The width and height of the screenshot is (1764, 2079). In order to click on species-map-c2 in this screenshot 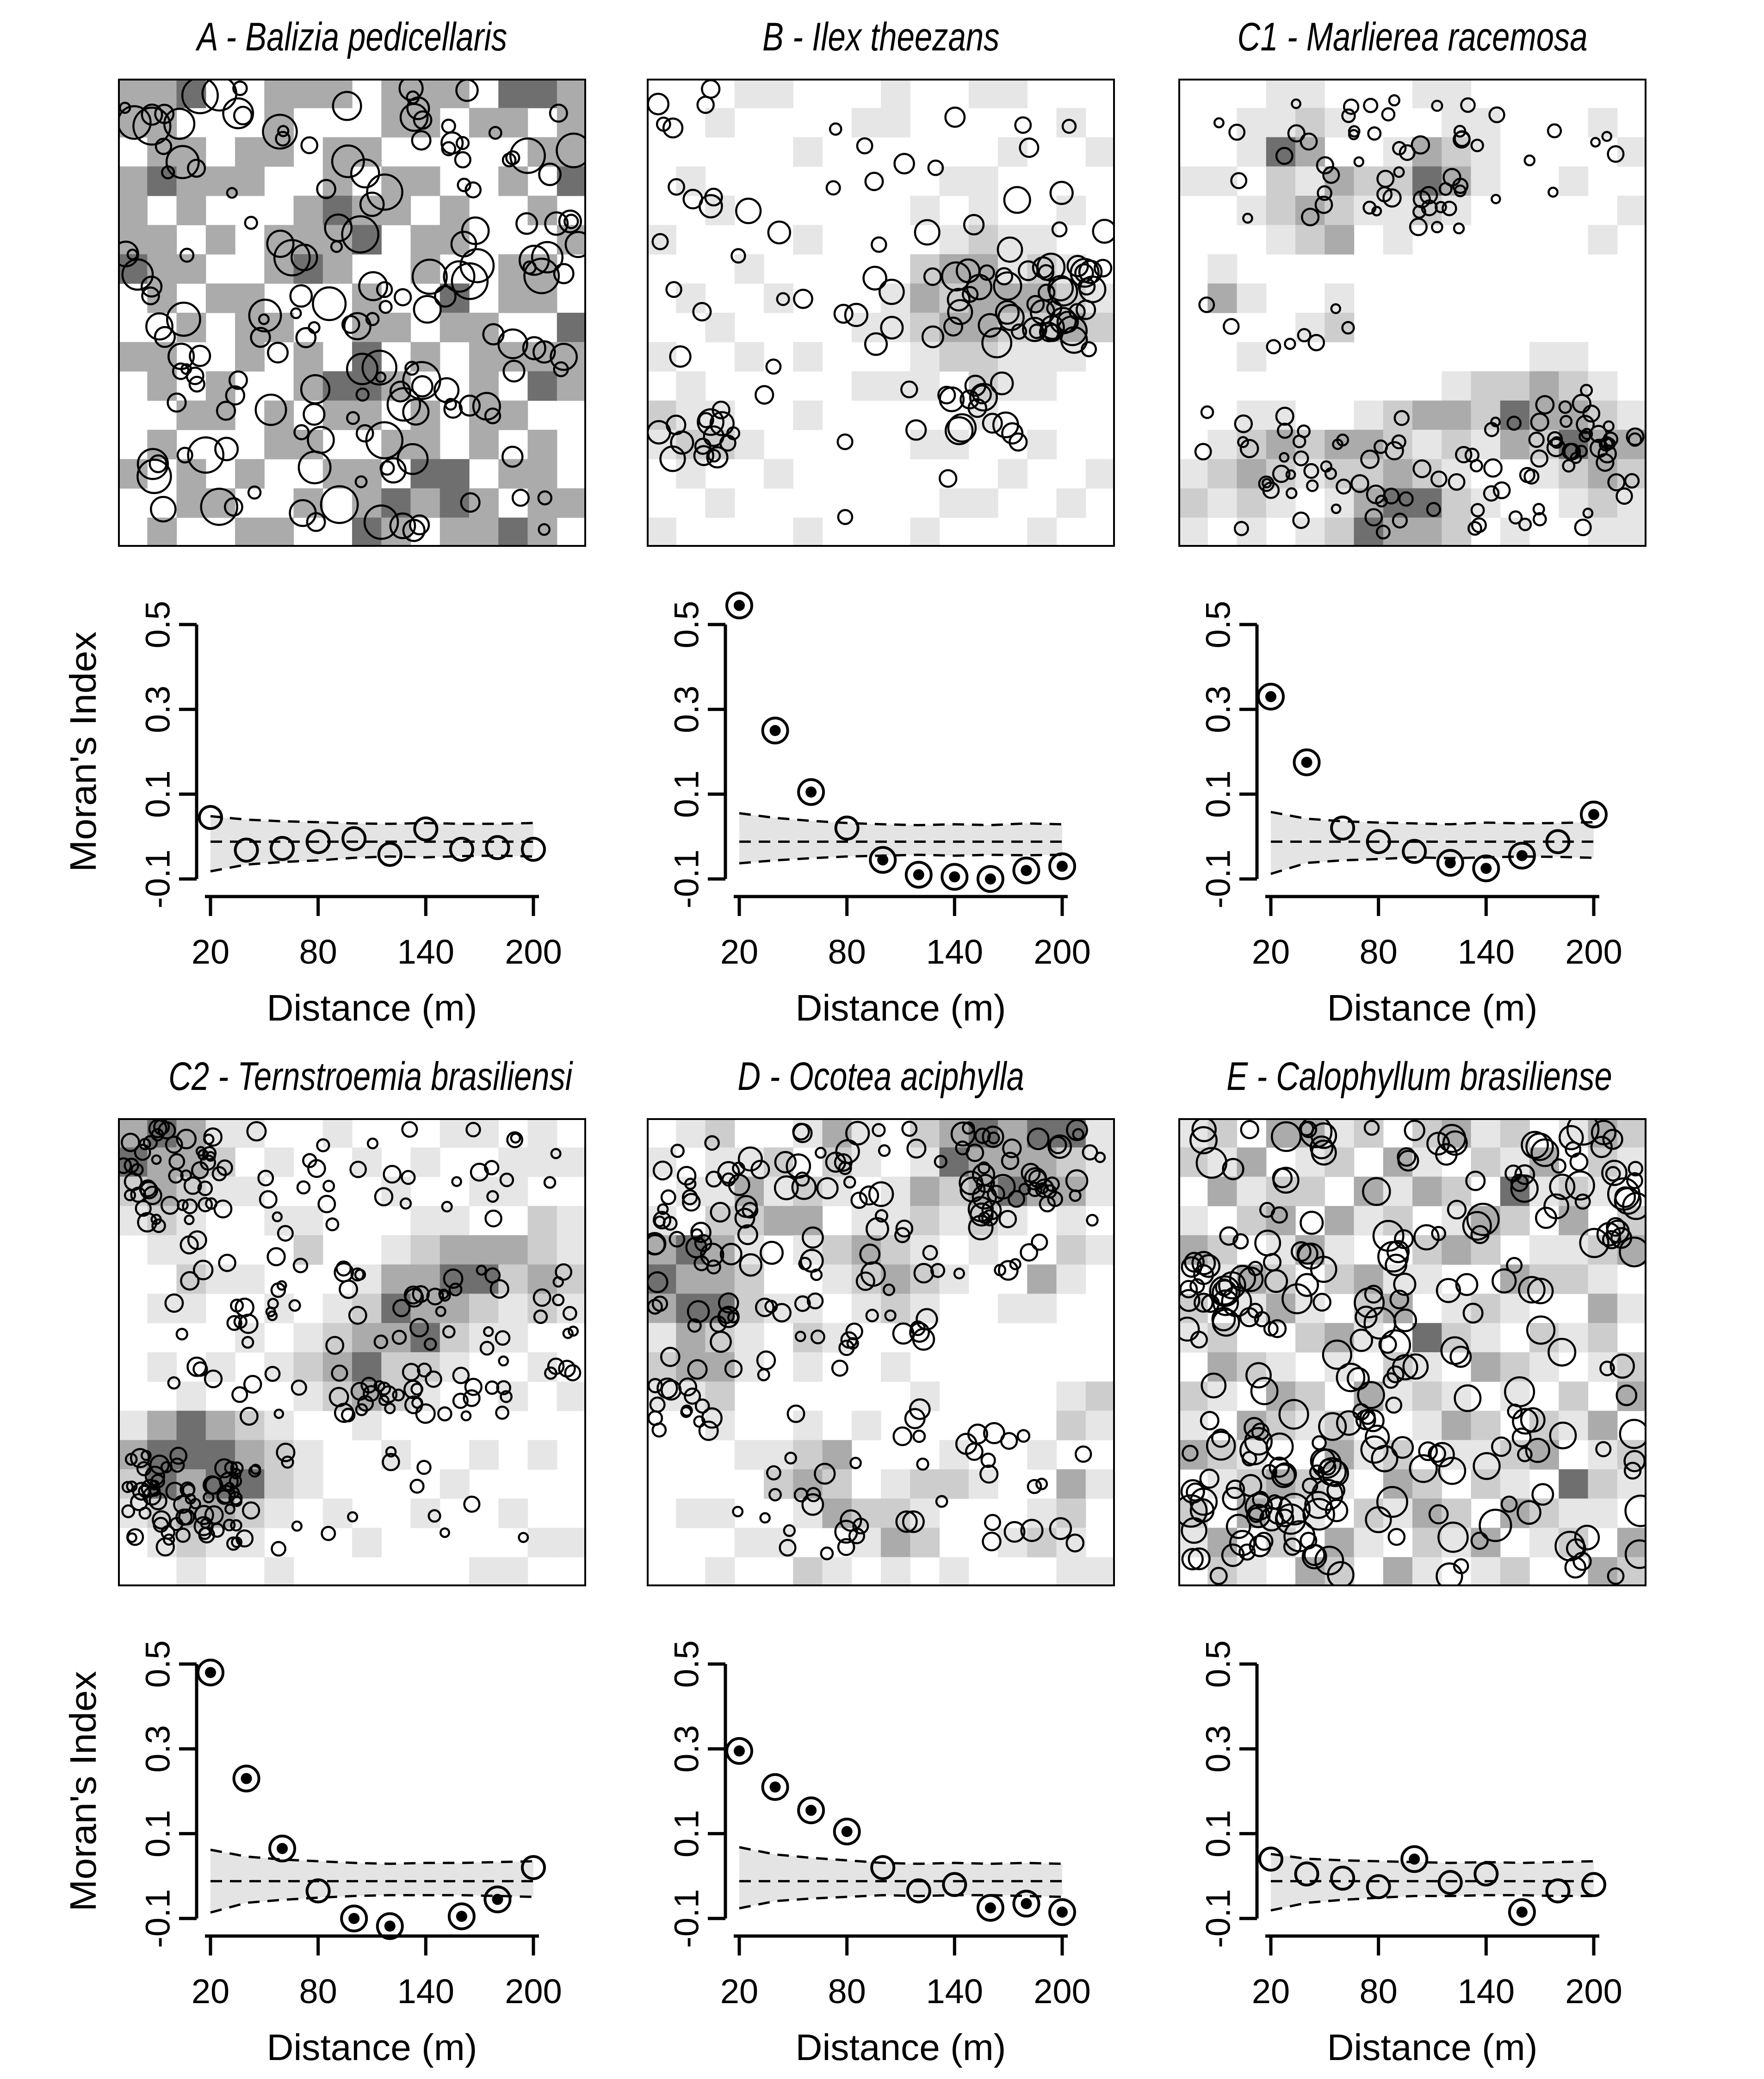, I will do `click(352, 1352)`.